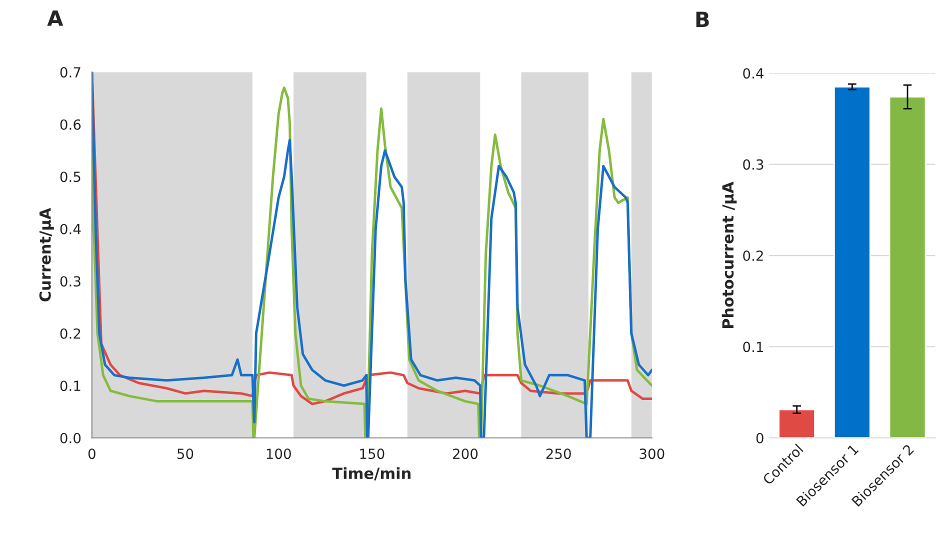 This screenshot has height=534, width=938. I want to click on text: B, so click(702, 19).